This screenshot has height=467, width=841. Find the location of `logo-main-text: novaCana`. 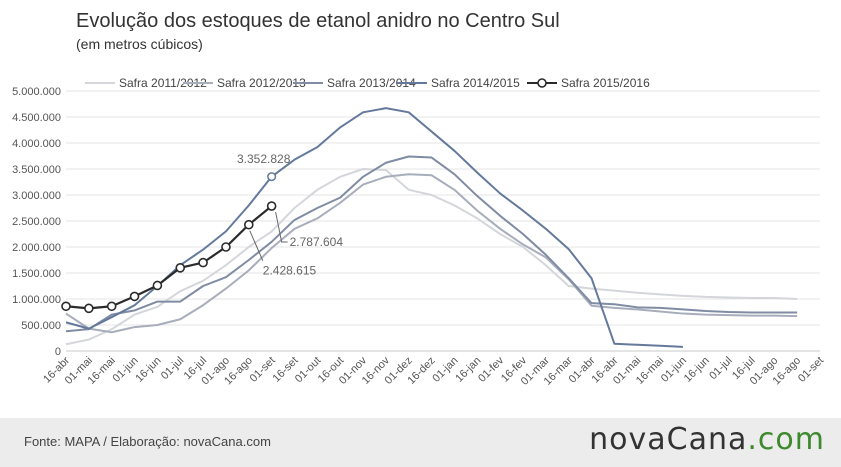

logo-main-text: novaCana is located at coordinates (668, 439).